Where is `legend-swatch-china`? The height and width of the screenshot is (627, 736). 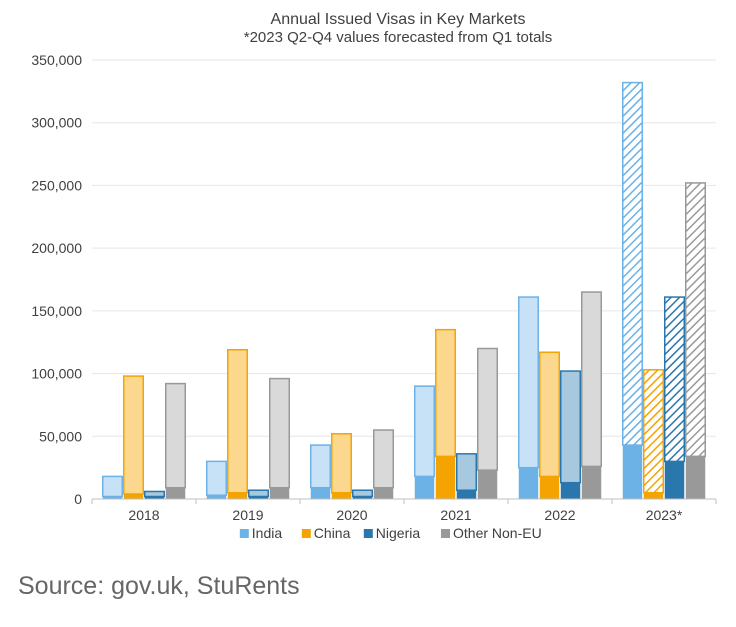
legend-swatch-china is located at coordinates (306, 533).